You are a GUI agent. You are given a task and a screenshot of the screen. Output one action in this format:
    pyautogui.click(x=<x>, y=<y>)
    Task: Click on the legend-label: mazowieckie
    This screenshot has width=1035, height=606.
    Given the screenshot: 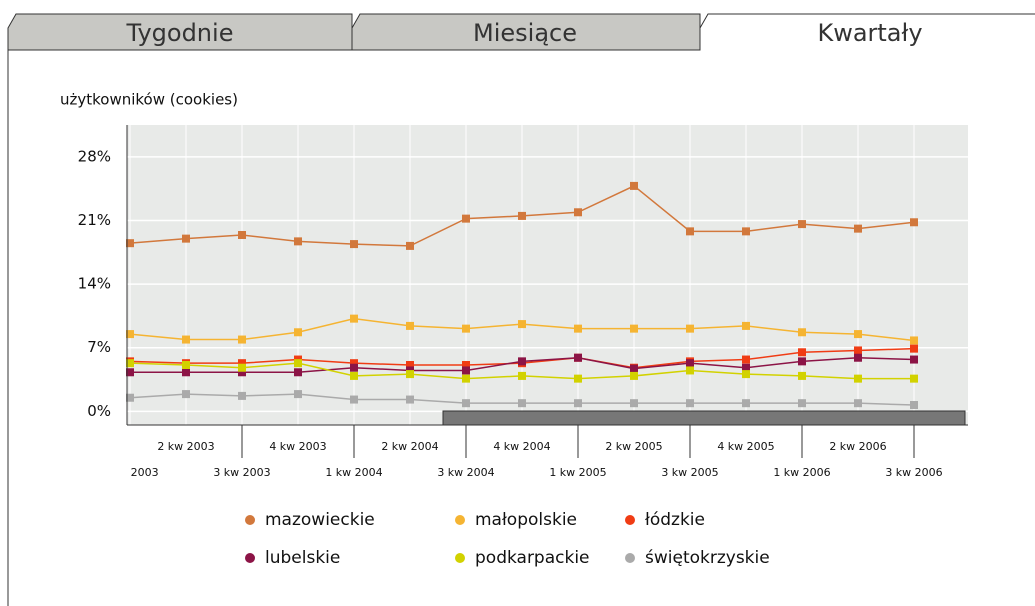 What is the action you would take?
    pyautogui.click(x=320, y=520)
    